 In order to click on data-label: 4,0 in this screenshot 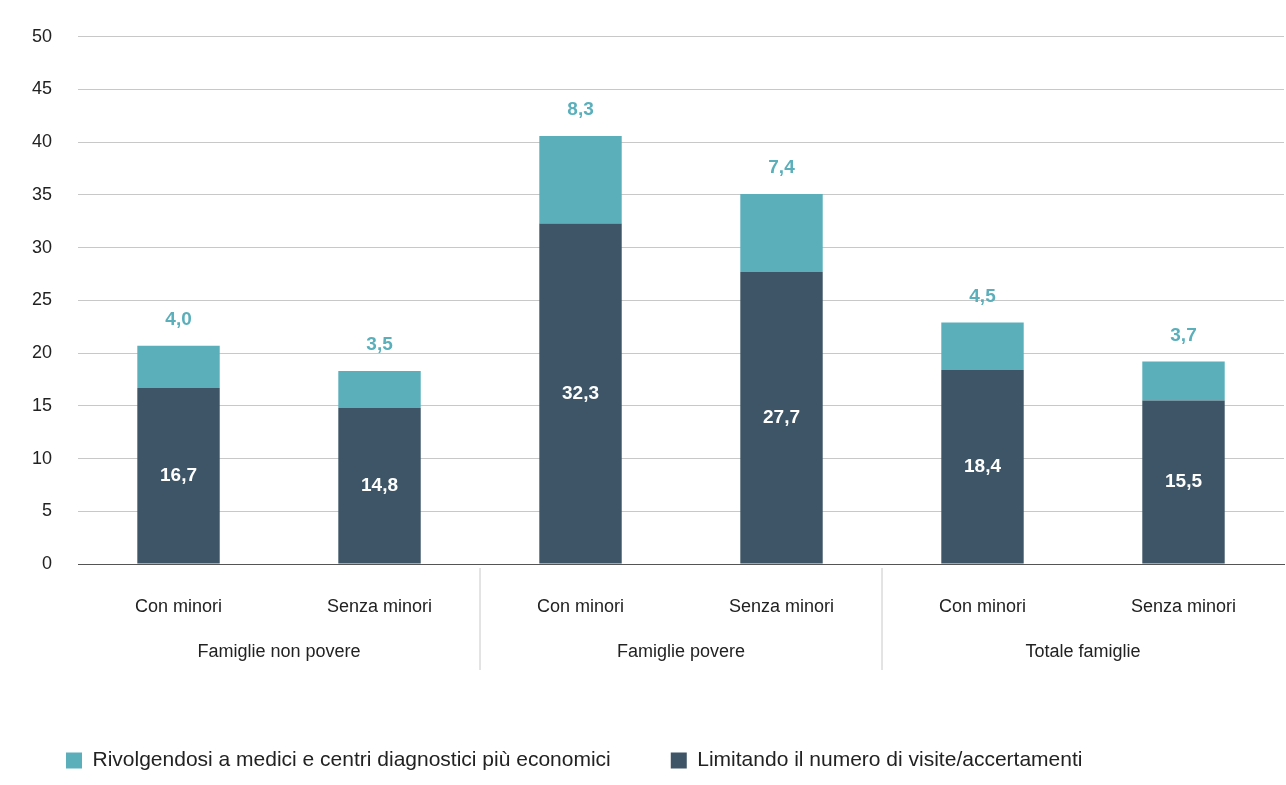, I will do `click(178, 318)`.